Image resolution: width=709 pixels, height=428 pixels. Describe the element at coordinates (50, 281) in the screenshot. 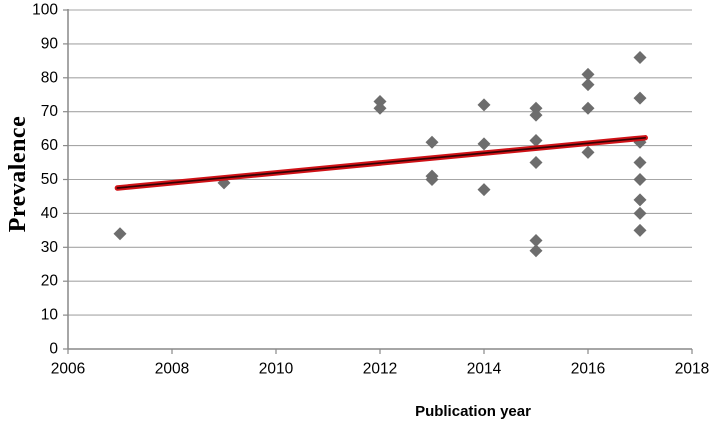

I see `y-tick-label: 20` at that location.